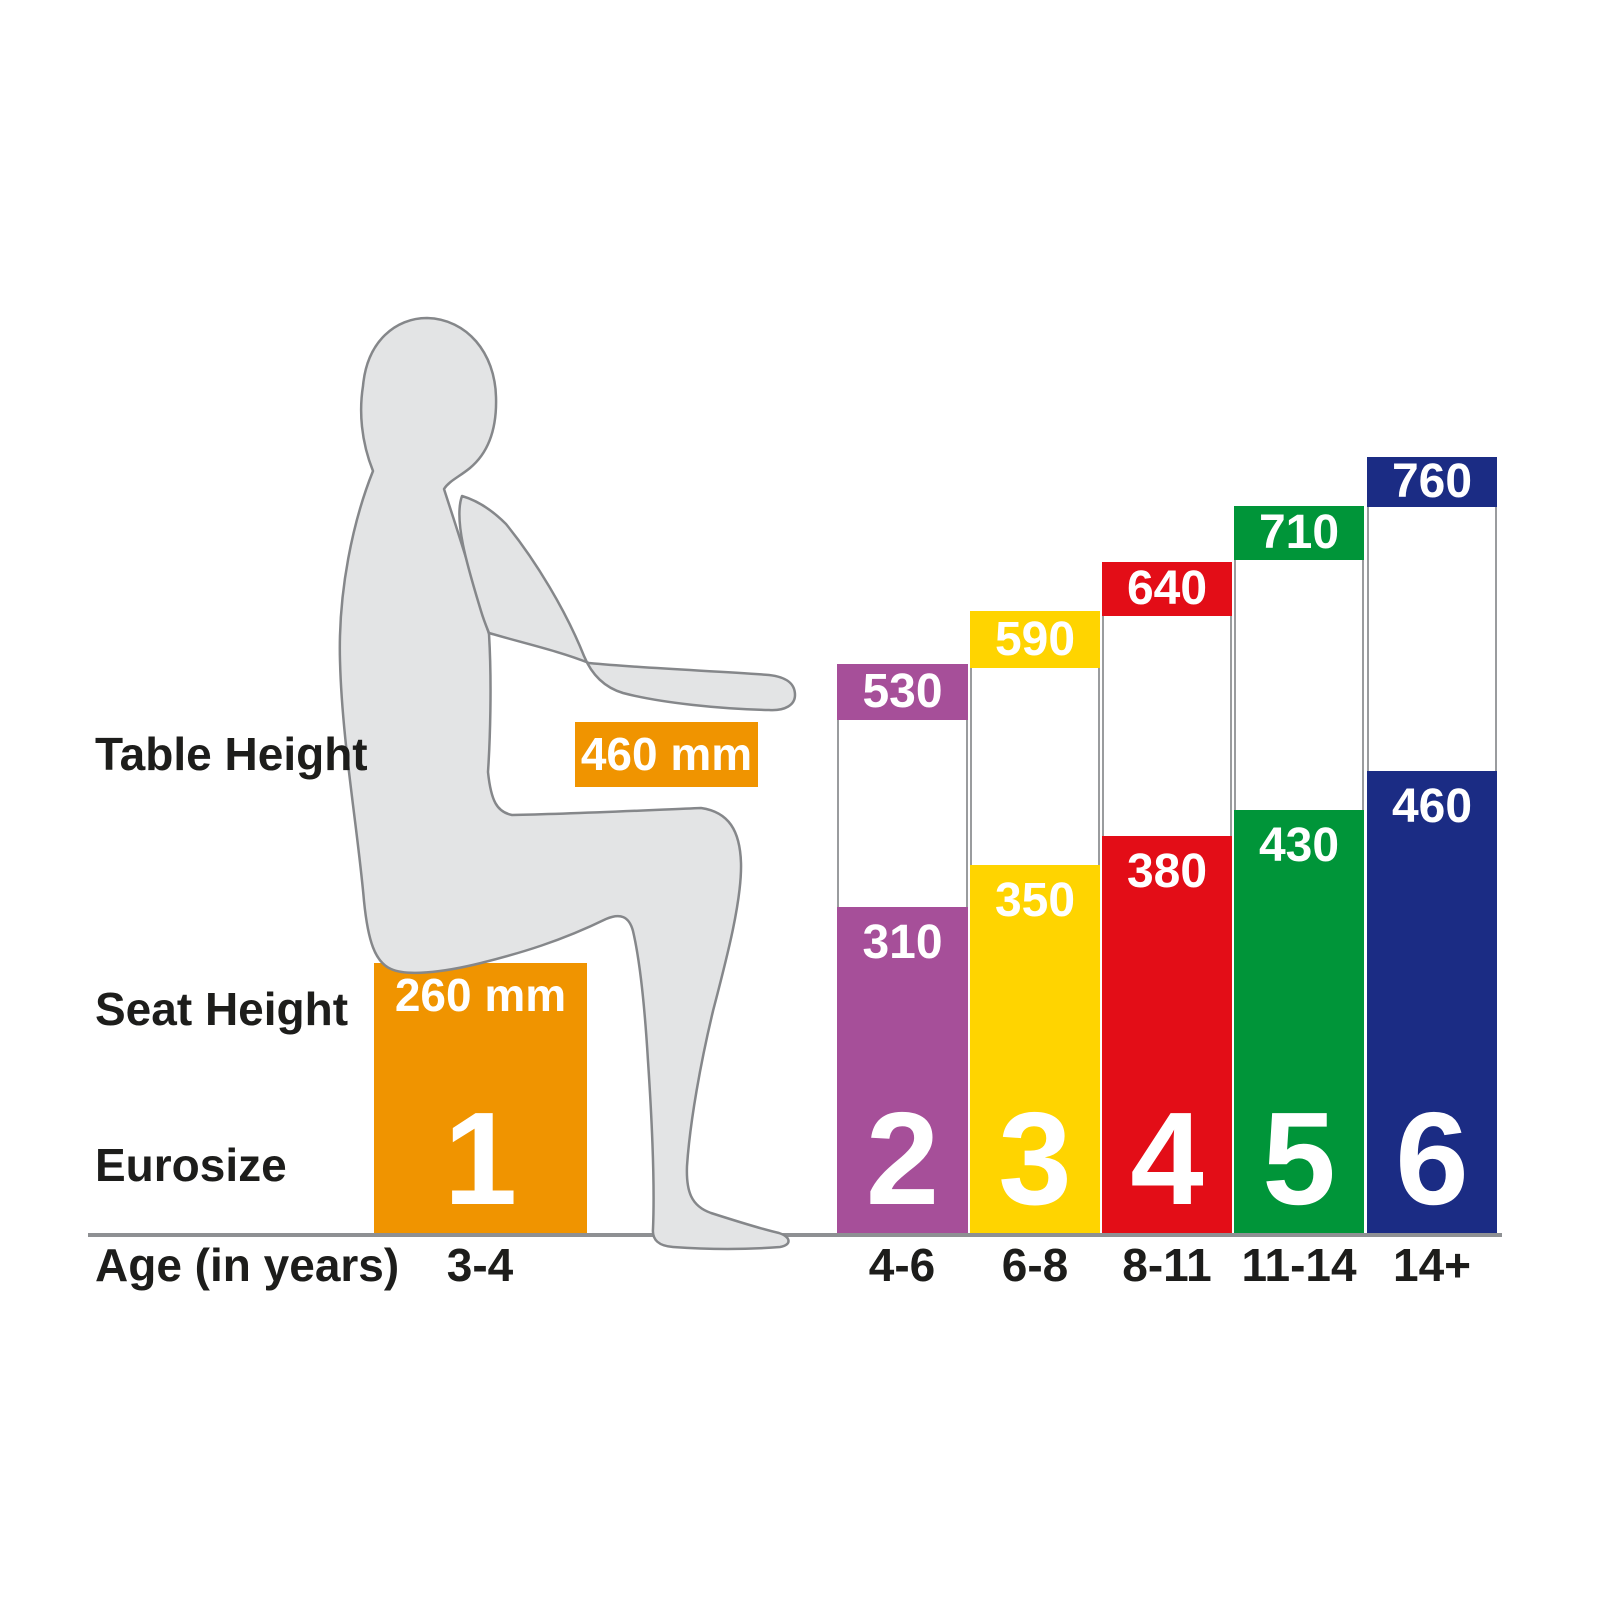 The image size is (1600, 1600). I want to click on size6-seat-section: 460, so click(1432, 1002).